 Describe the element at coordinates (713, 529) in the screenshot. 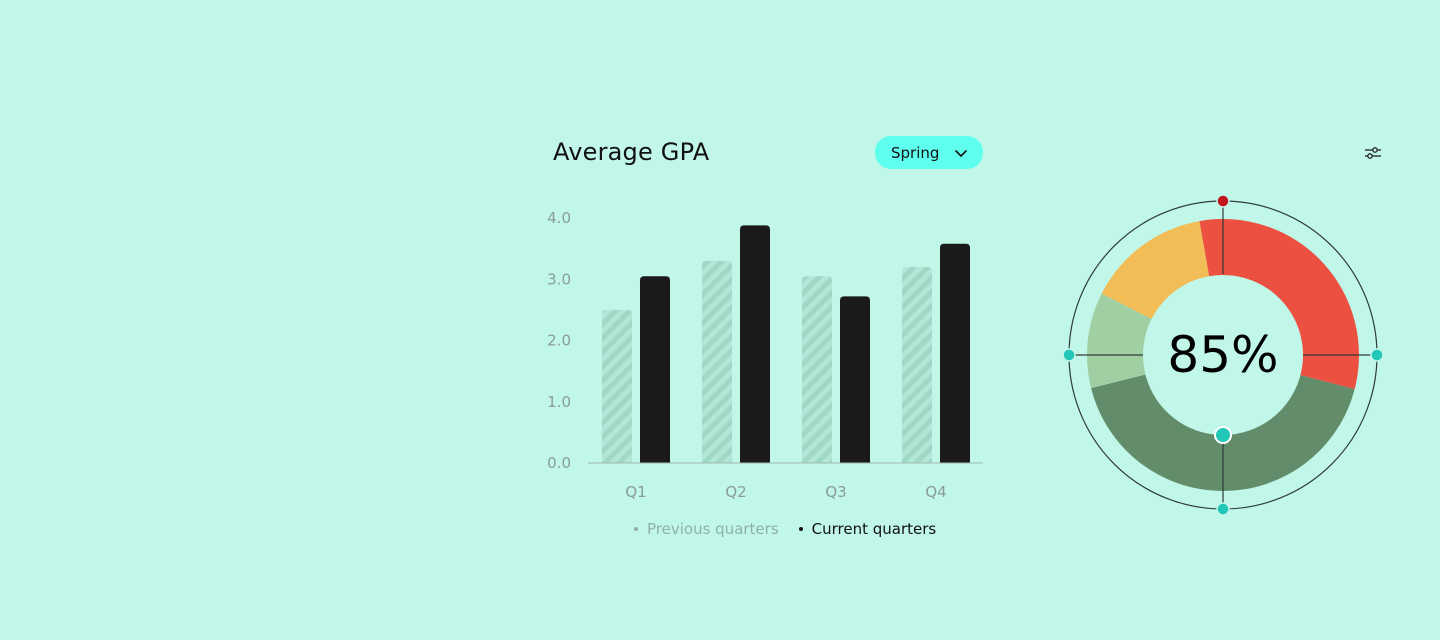

I see `legend-label-previous: Previous quarters` at that location.